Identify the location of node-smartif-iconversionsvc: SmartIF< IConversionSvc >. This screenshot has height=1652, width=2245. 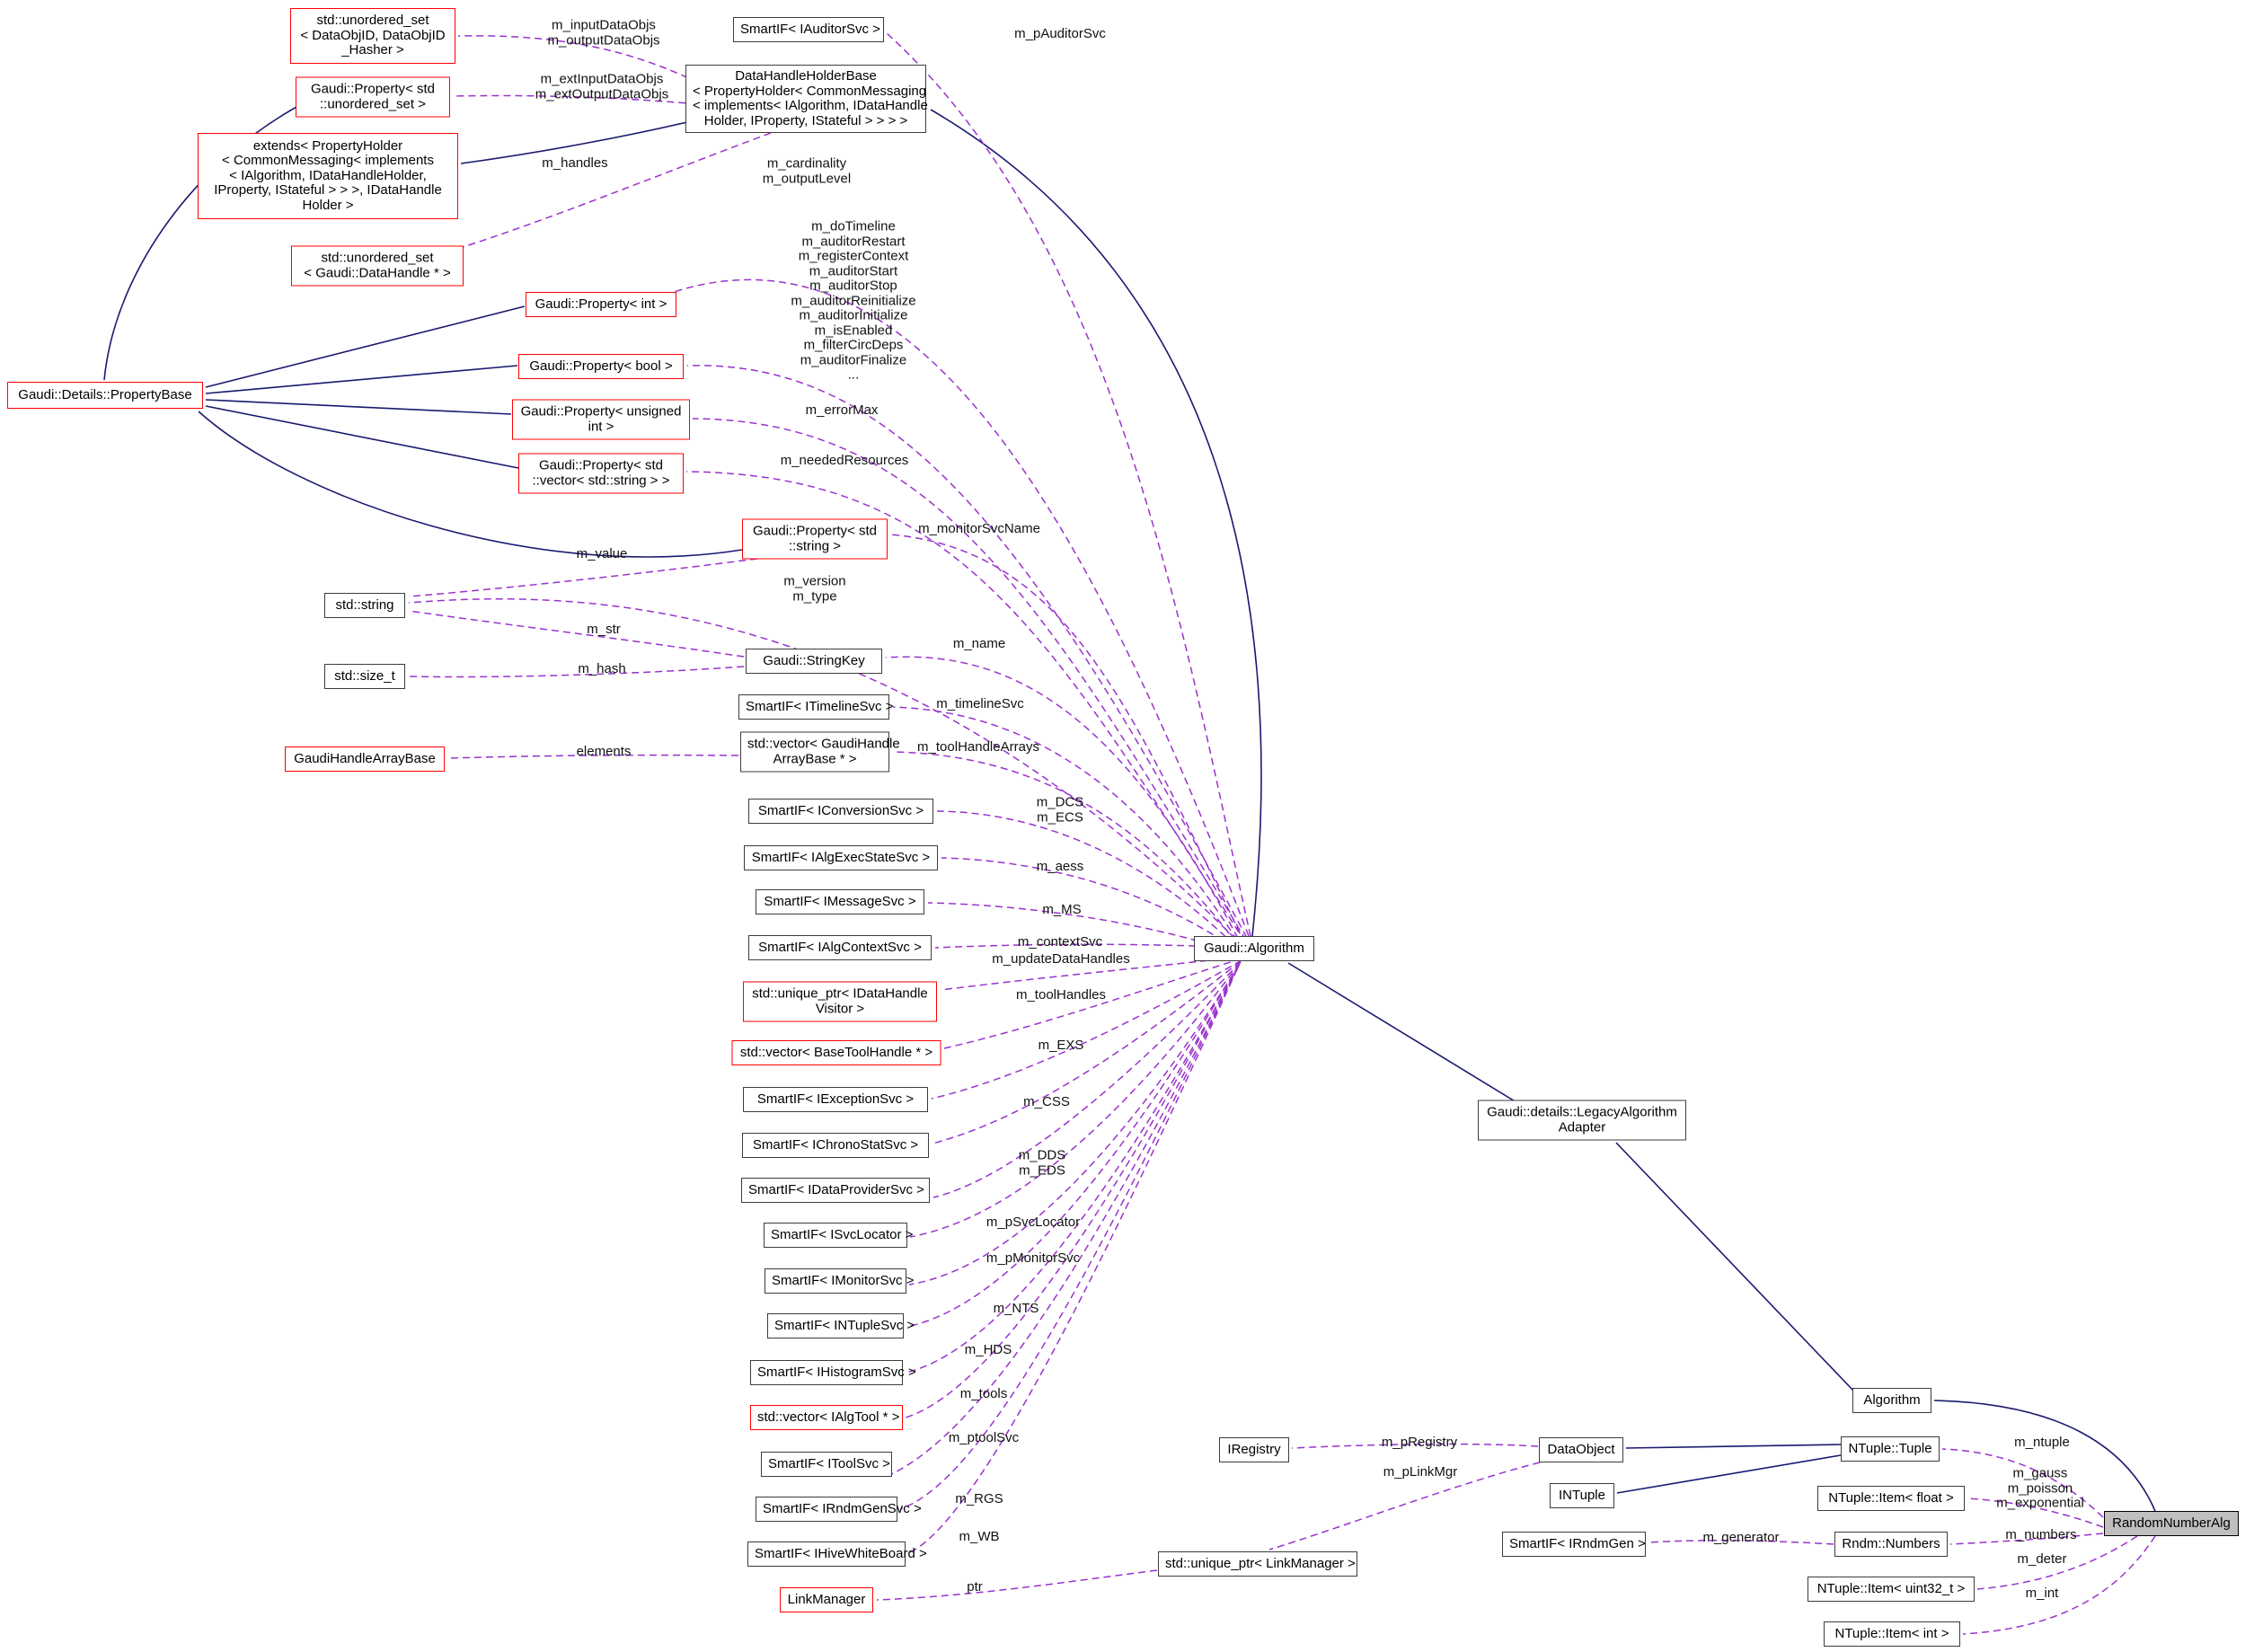
(840, 811).